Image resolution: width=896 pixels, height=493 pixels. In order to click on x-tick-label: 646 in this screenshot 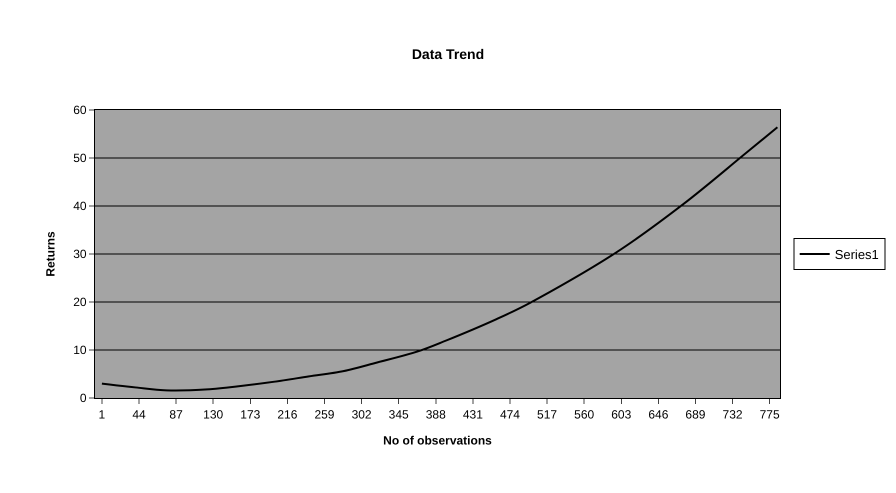, I will do `click(658, 414)`.